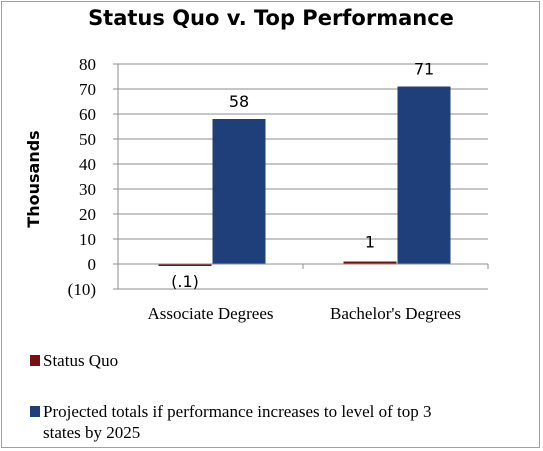  I want to click on data-label: (.1), so click(185, 281).